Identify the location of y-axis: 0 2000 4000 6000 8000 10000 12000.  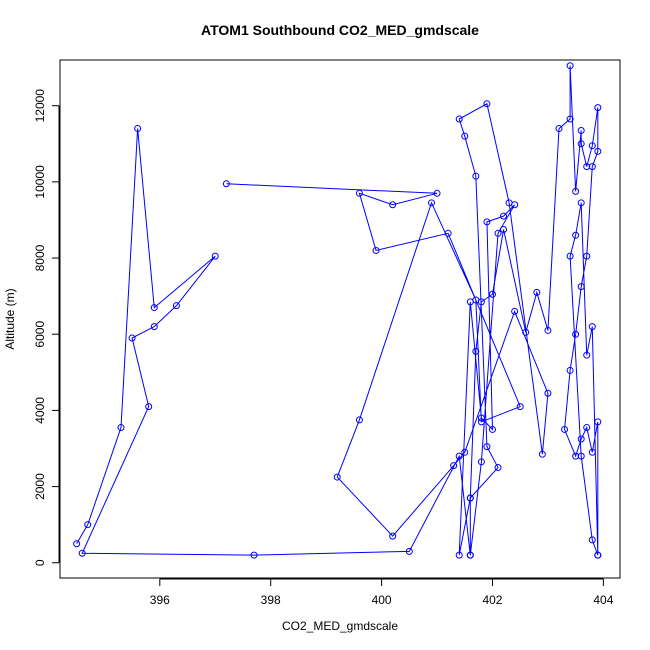
(46, 327).